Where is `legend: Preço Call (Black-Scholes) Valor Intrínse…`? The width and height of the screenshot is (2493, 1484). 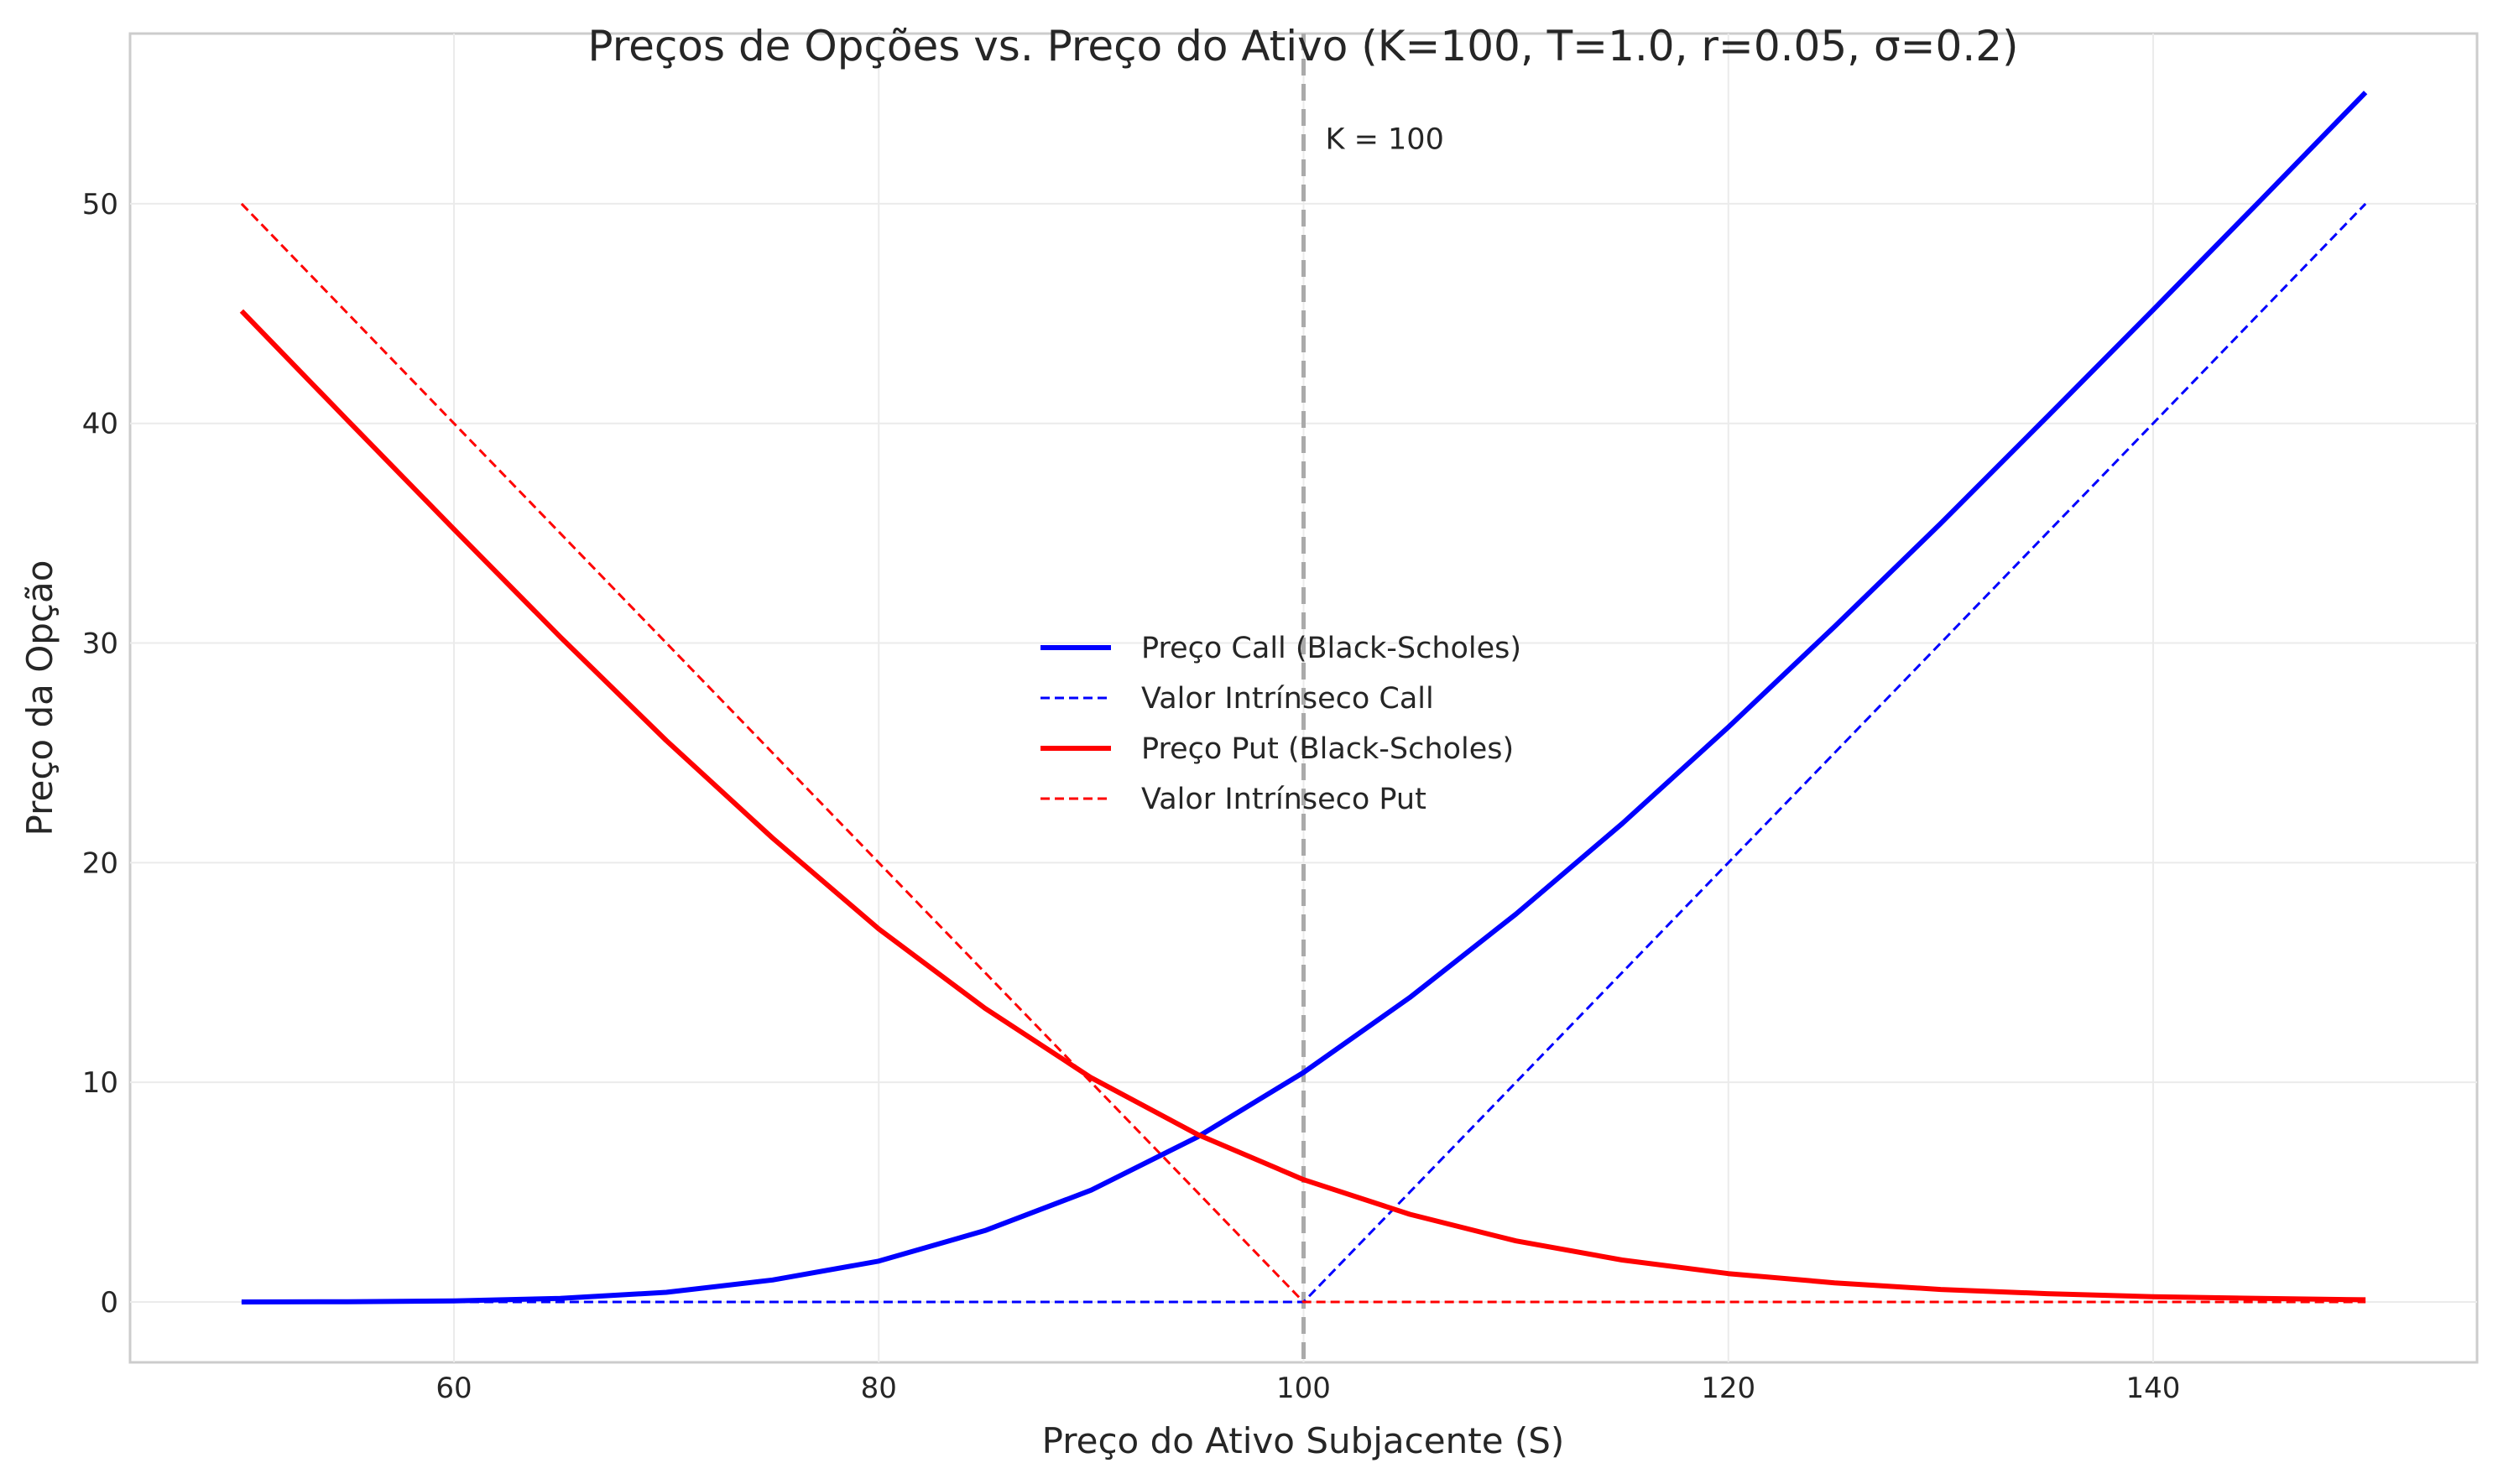 legend: Preço Call (Black-Scholes) Valor Intrínse… is located at coordinates (1280, 724).